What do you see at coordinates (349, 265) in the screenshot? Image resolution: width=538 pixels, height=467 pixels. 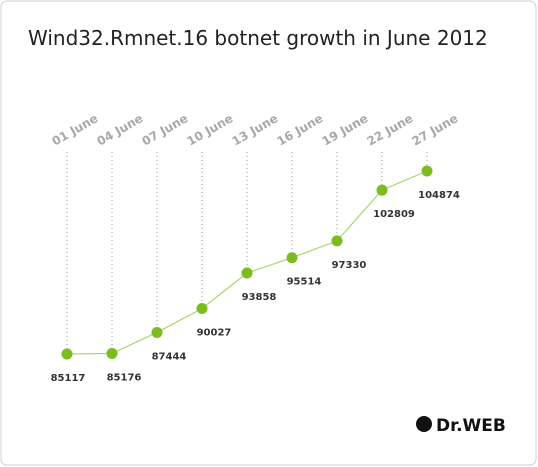 I see `value-label: 97330` at bounding box center [349, 265].